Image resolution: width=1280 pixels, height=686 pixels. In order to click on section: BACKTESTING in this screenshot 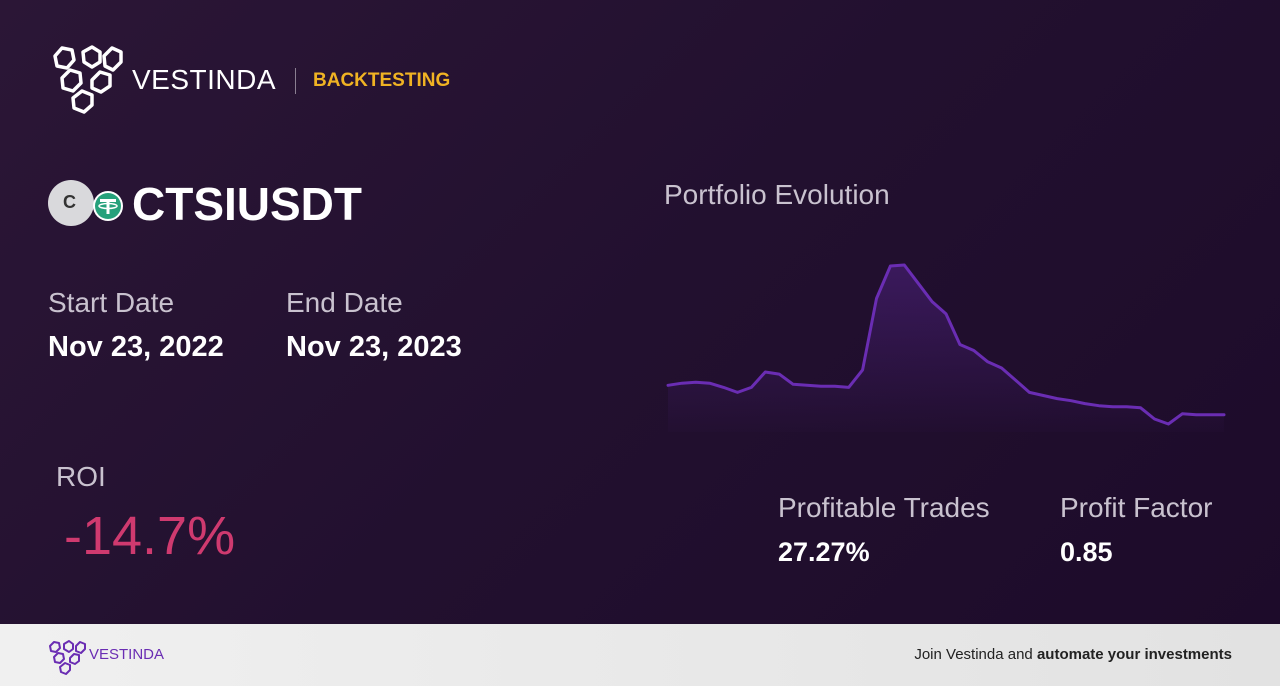, I will do `click(382, 80)`.